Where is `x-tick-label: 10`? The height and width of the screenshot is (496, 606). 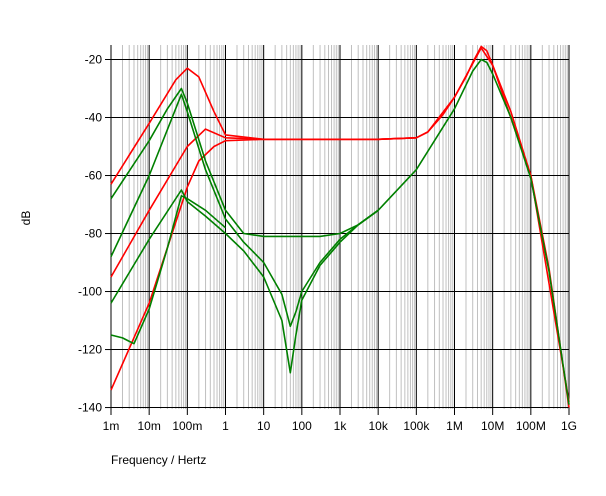
x-tick-label: 10 is located at coordinates (264, 426).